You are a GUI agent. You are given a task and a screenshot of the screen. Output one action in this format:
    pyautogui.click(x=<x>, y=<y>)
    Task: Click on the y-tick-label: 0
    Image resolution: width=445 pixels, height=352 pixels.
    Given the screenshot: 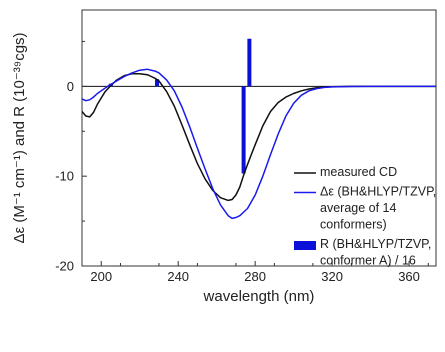 What is the action you would take?
    pyautogui.click(x=70, y=86)
    